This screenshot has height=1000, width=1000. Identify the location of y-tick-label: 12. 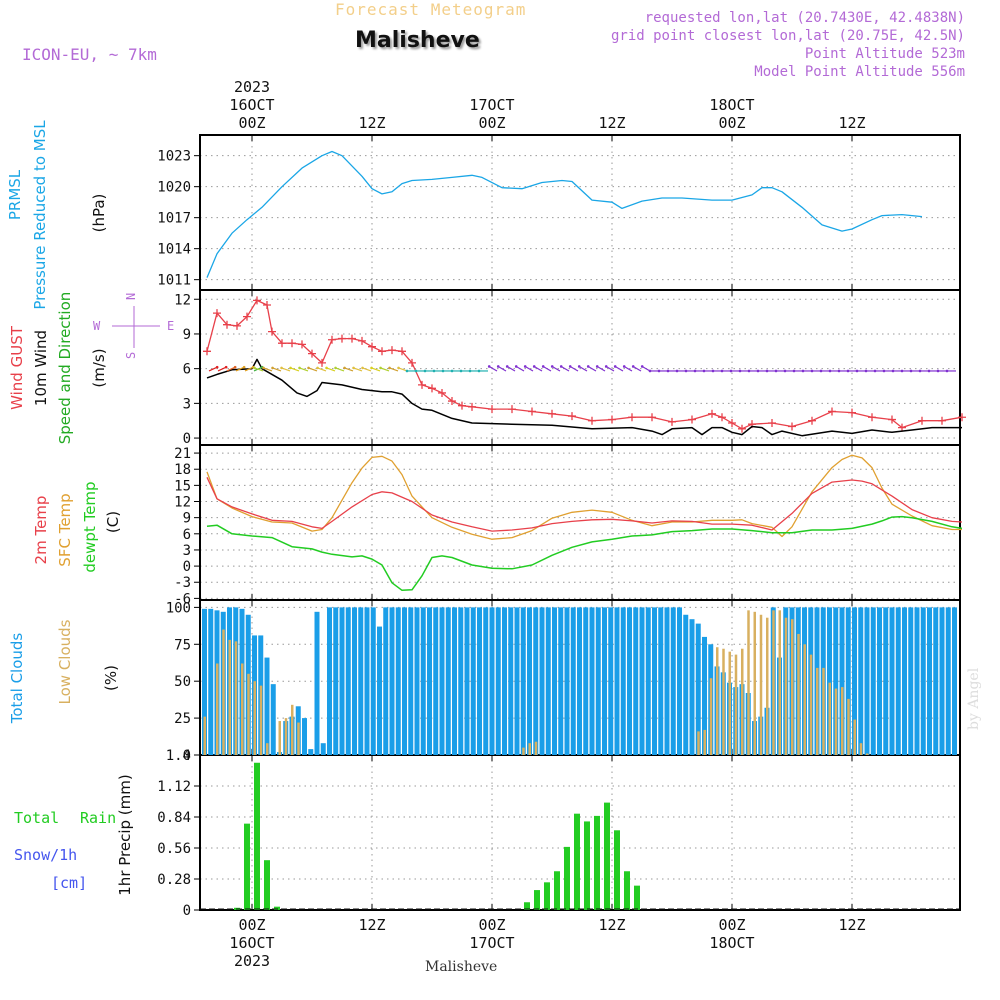
(182, 503).